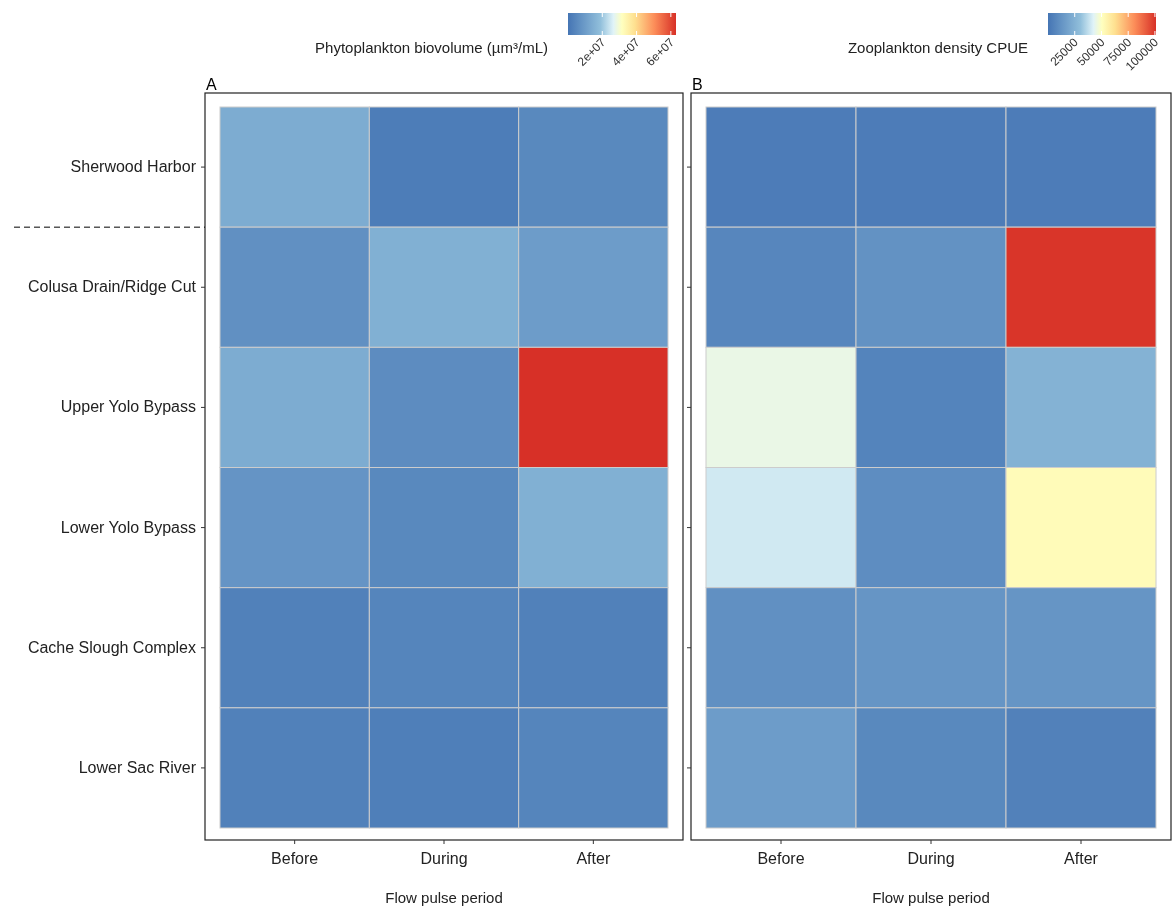 The width and height of the screenshot is (1173, 909). What do you see at coordinates (133, 167) in the screenshot?
I see `y-tick-label: Sherwood Harbor` at bounding box center [133, 167].